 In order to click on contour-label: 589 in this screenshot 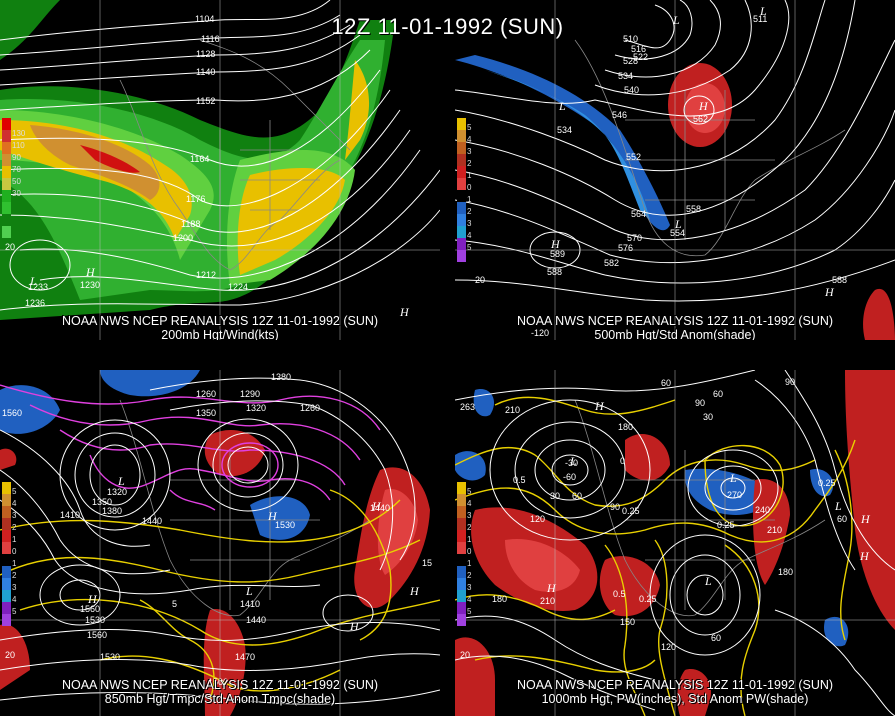, I will do `click(557, 254)`.